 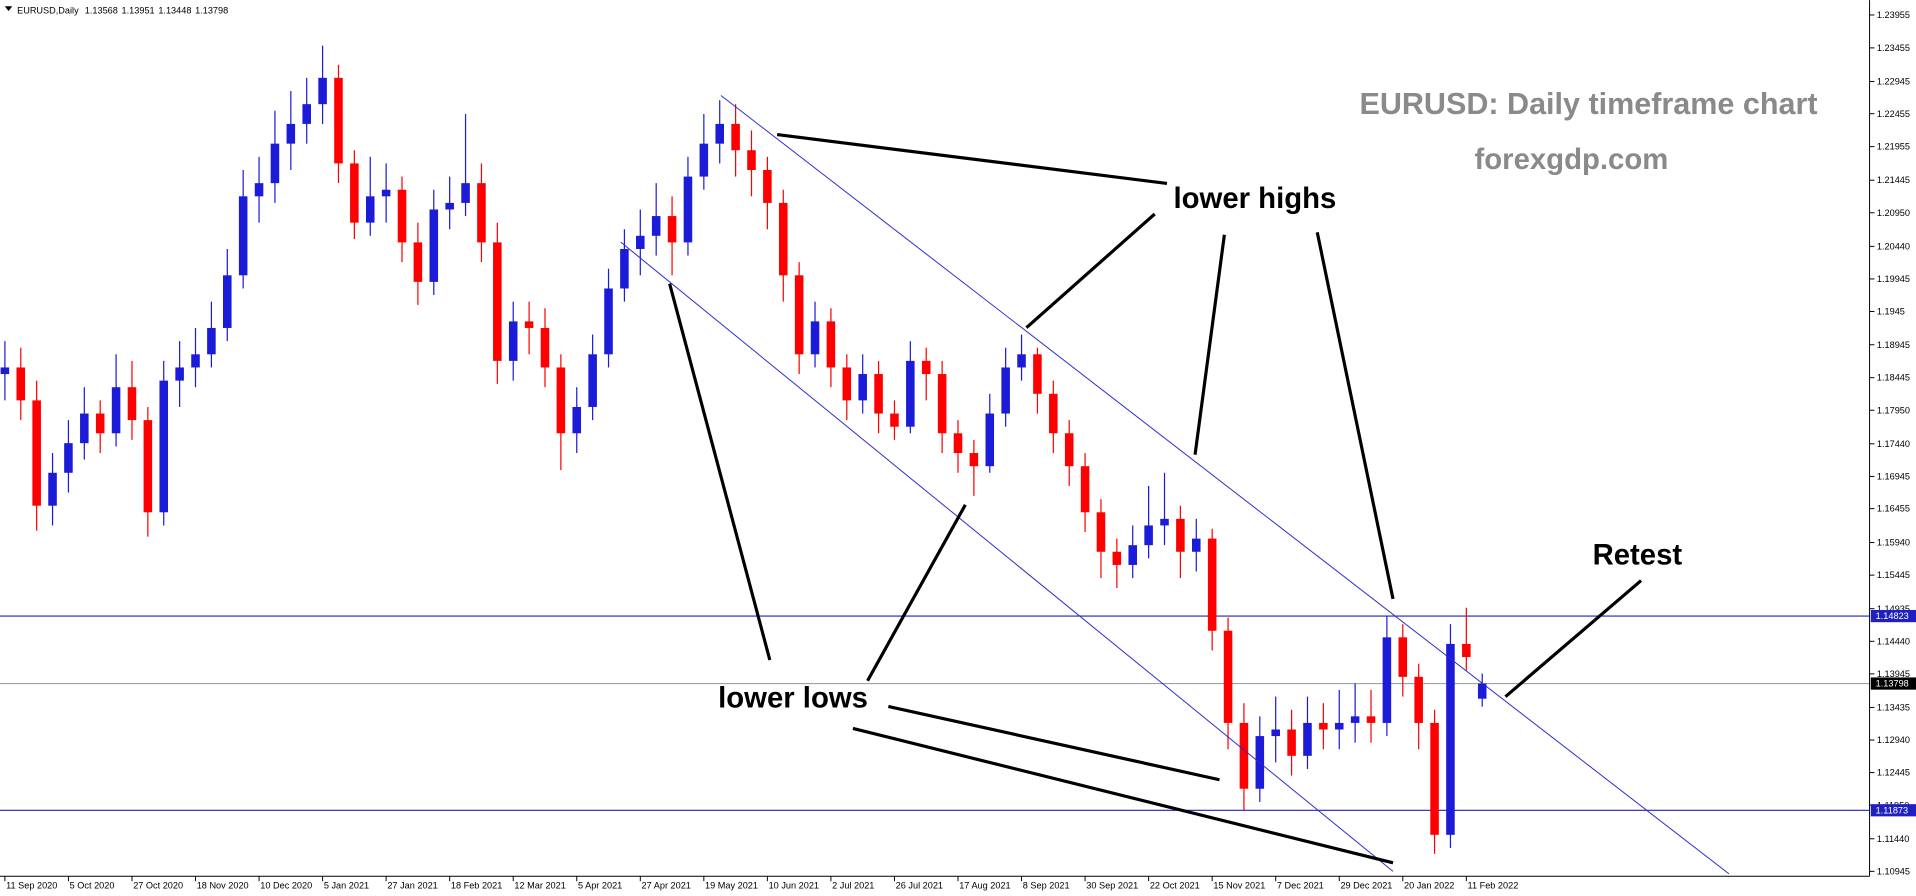 What do you see at coordinates (174, 11) in the screenshot?
I see `header-low: 1.13448` at bounding box center [174, 11].